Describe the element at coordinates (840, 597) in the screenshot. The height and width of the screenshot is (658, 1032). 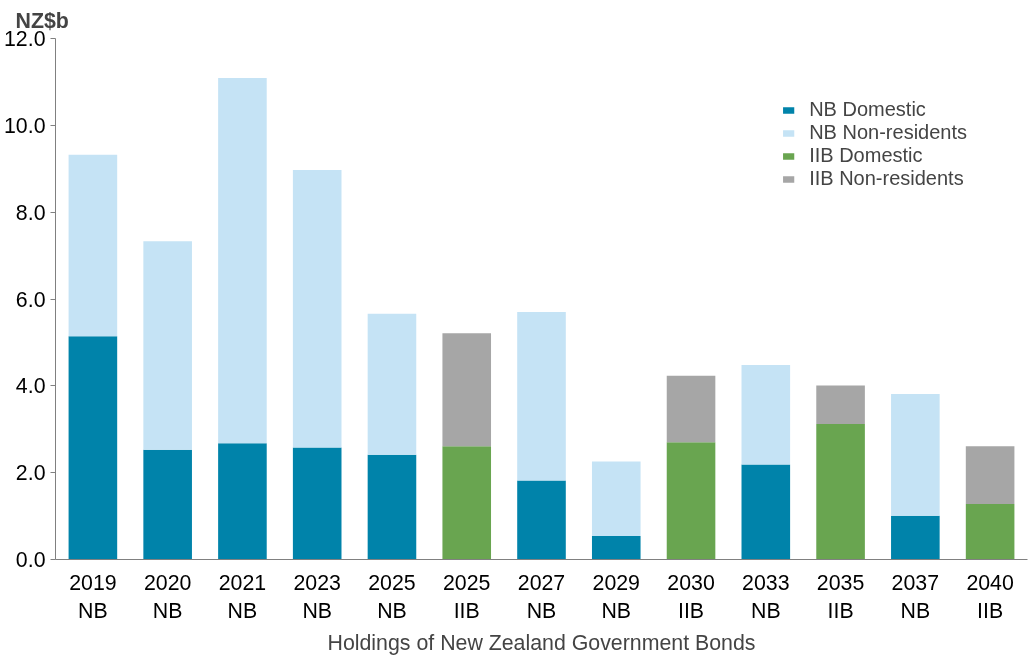
I see `x-tick-label: 2035 IIB` at that location.